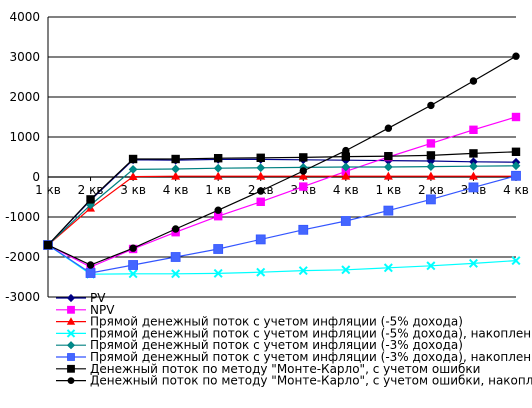 The image size is (532, 408). I want to click on y-tick-label: 2000, so click(24, 97).